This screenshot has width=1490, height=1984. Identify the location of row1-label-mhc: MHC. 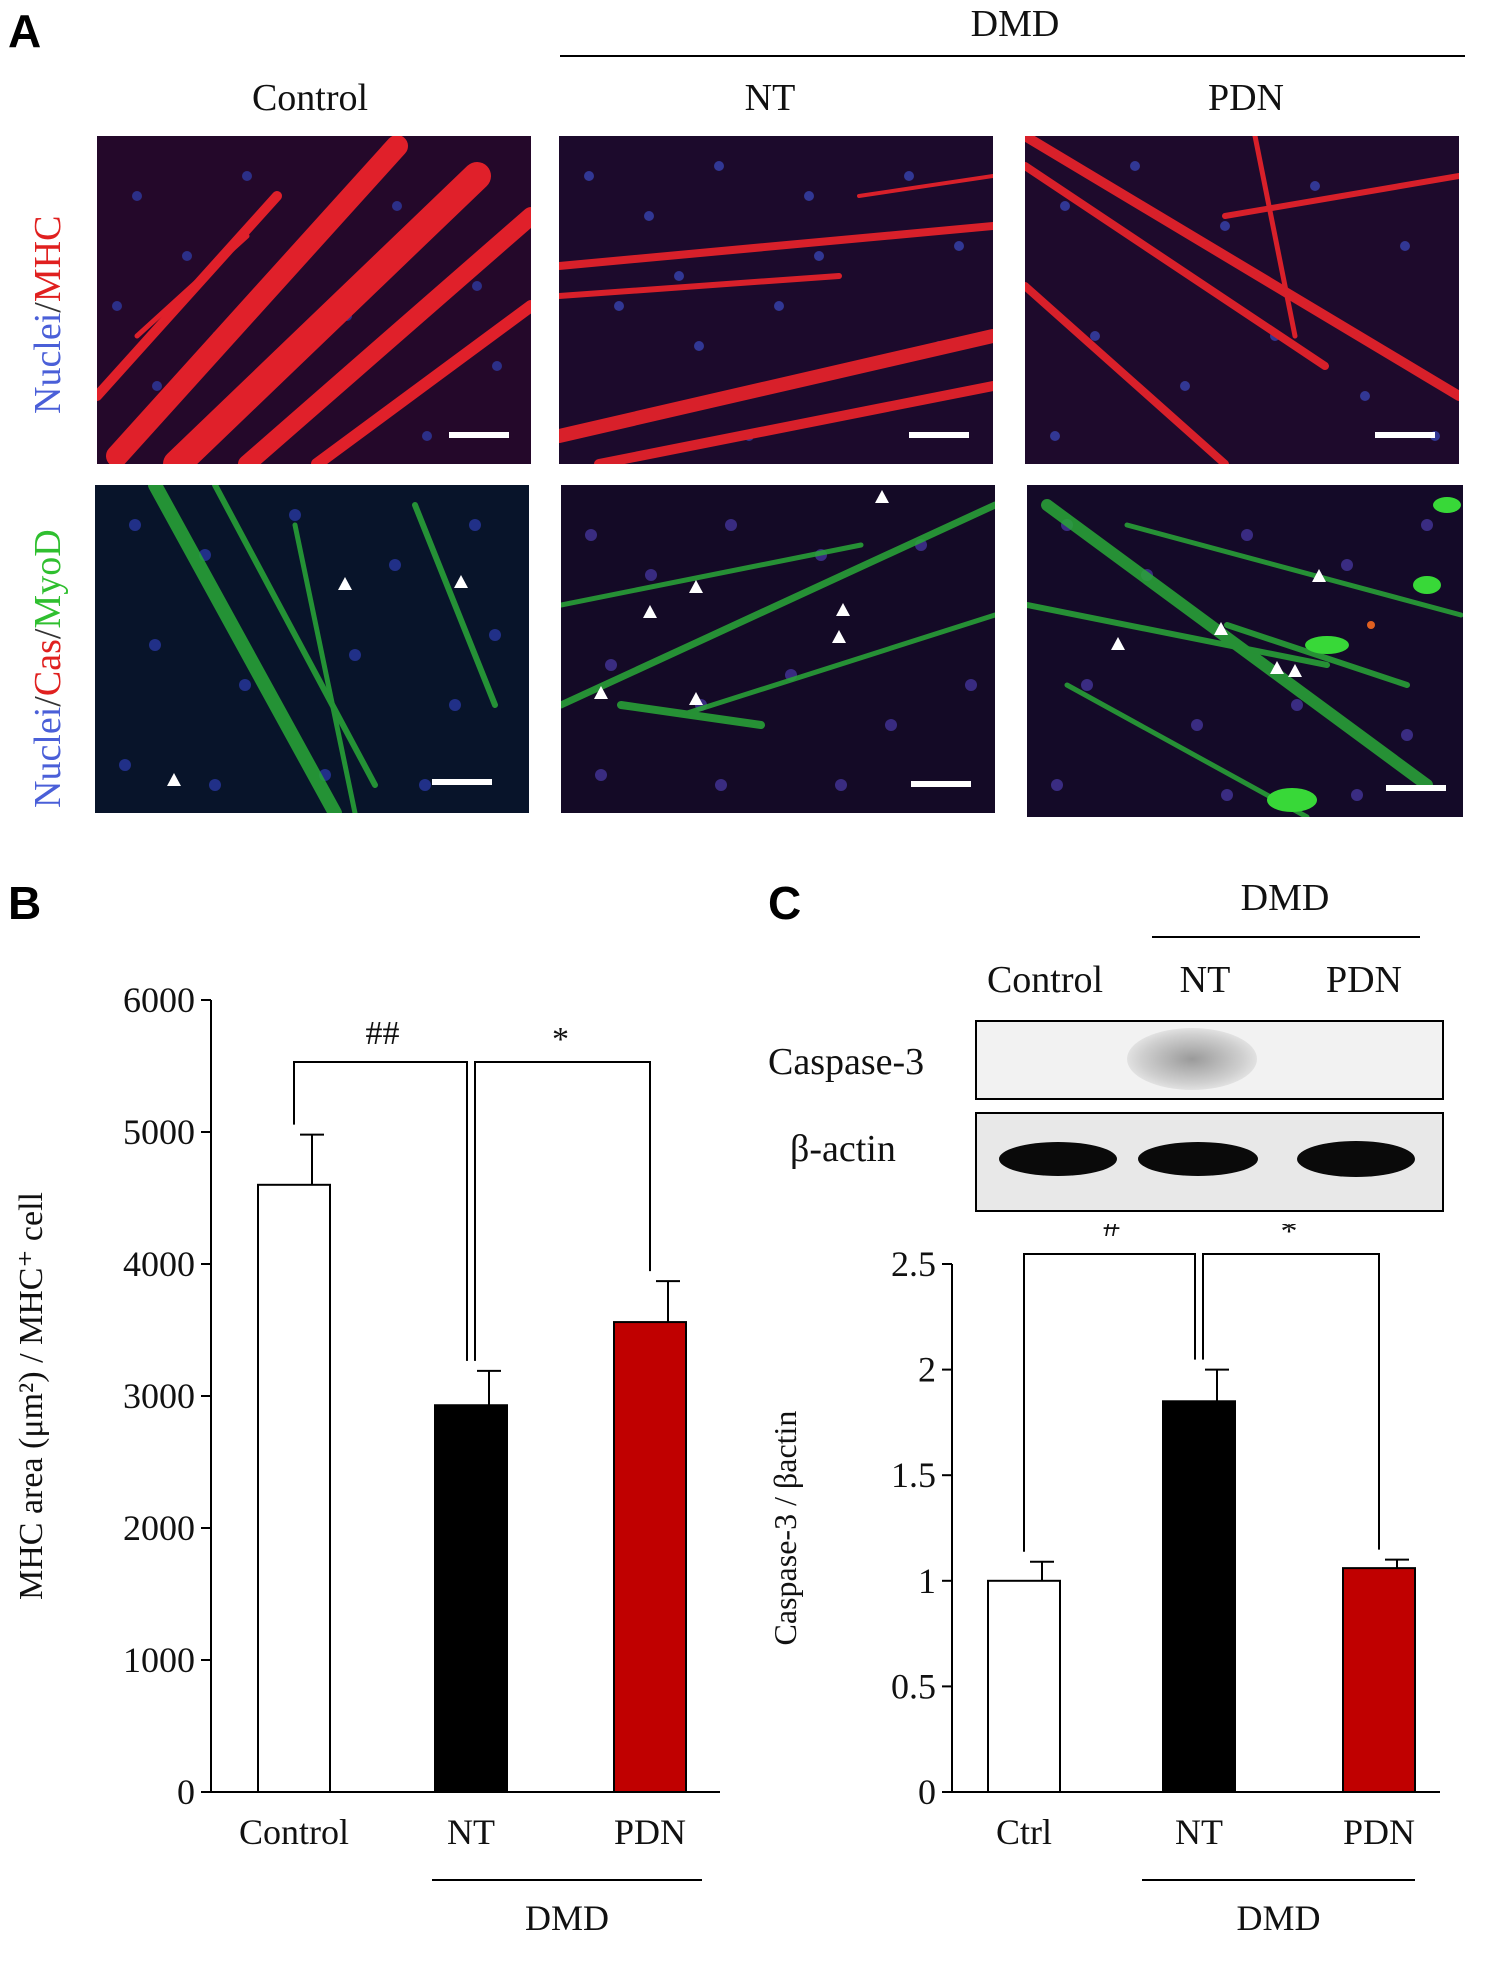
(48, 259).